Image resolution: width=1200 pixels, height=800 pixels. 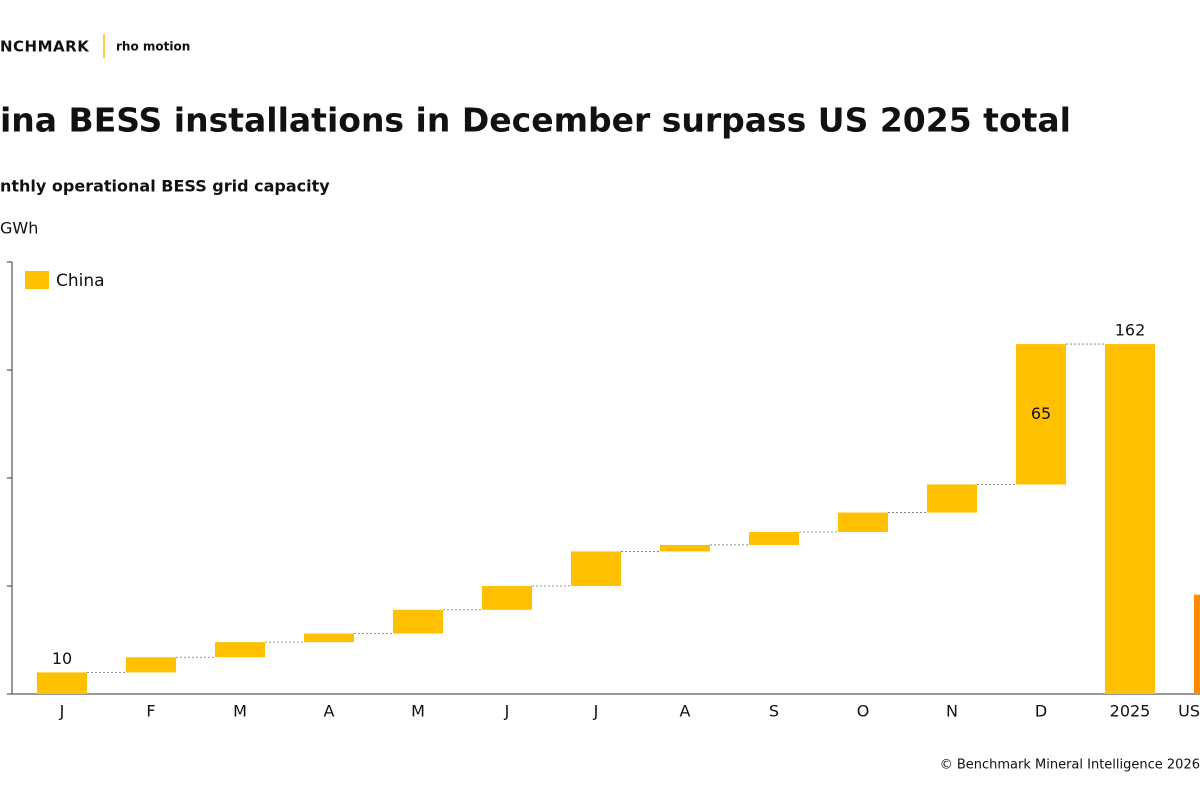 I want to click on x-tick-label: O, so click(x=863, y=711).